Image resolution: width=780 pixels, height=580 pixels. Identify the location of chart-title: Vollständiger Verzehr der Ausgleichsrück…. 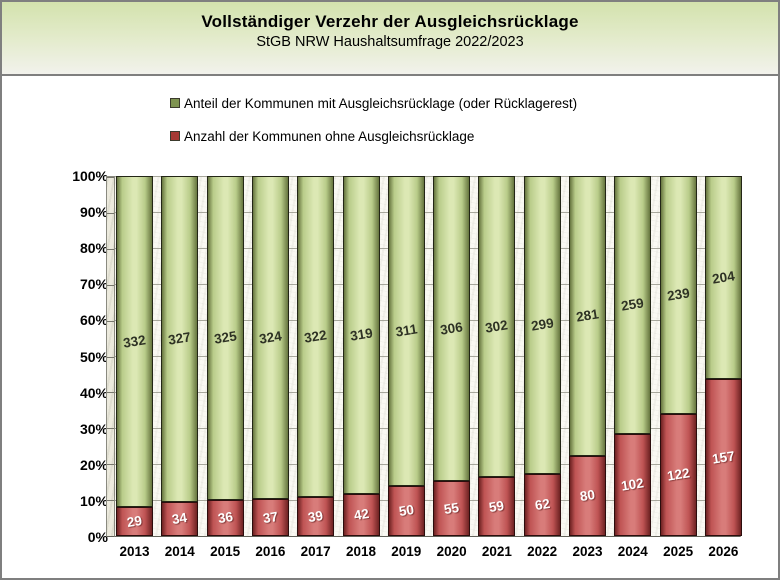
(390, 21).